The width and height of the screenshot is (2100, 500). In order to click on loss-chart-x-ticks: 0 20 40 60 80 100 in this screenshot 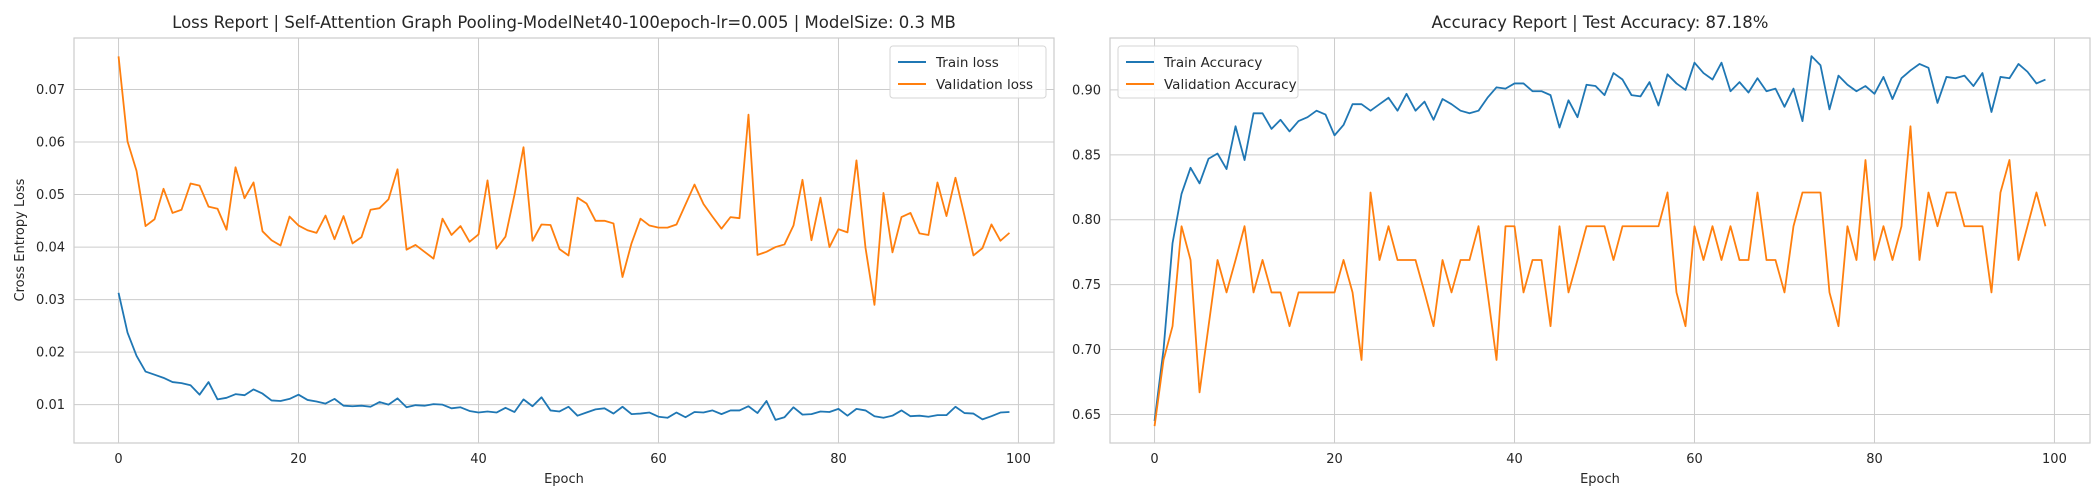, I will do `click(572, 459)`.